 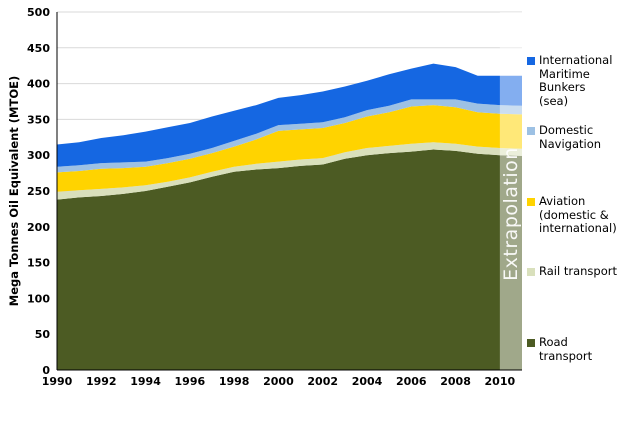 What do you see at coordinates (578, 214) in the screenshot?
I see `legend-label: Aviation (domestic & international)` at bounding box center [578, 214].